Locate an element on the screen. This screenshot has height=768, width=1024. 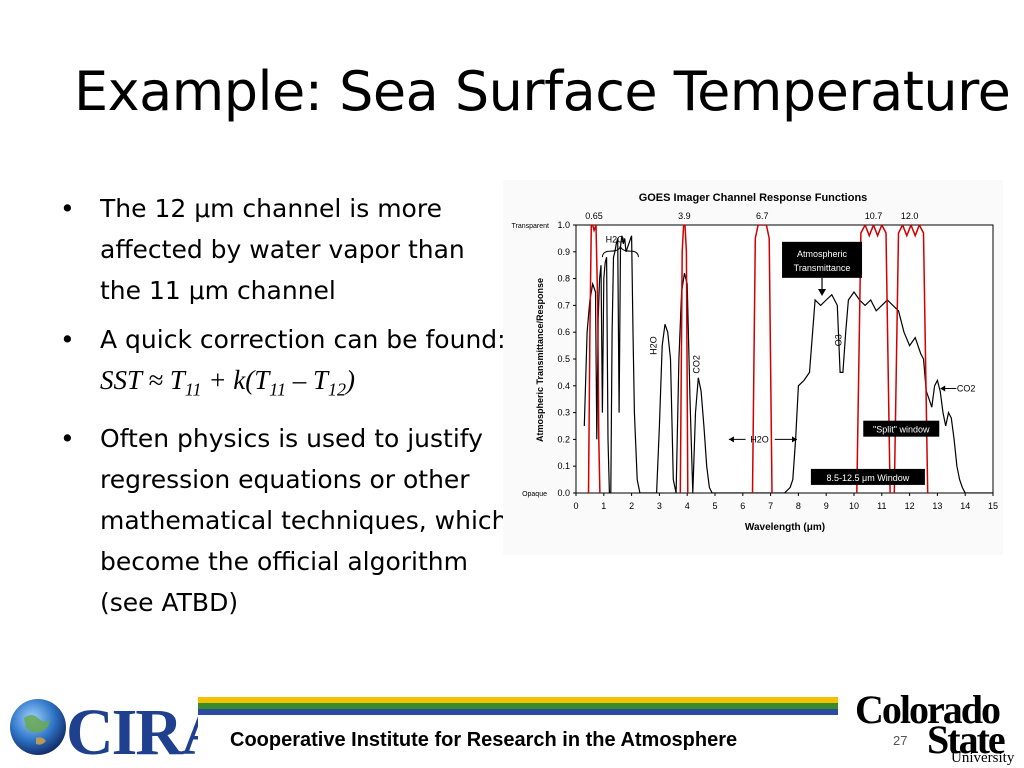
y-side-label-bottom: Opaque is located at coordinates (534, 494).